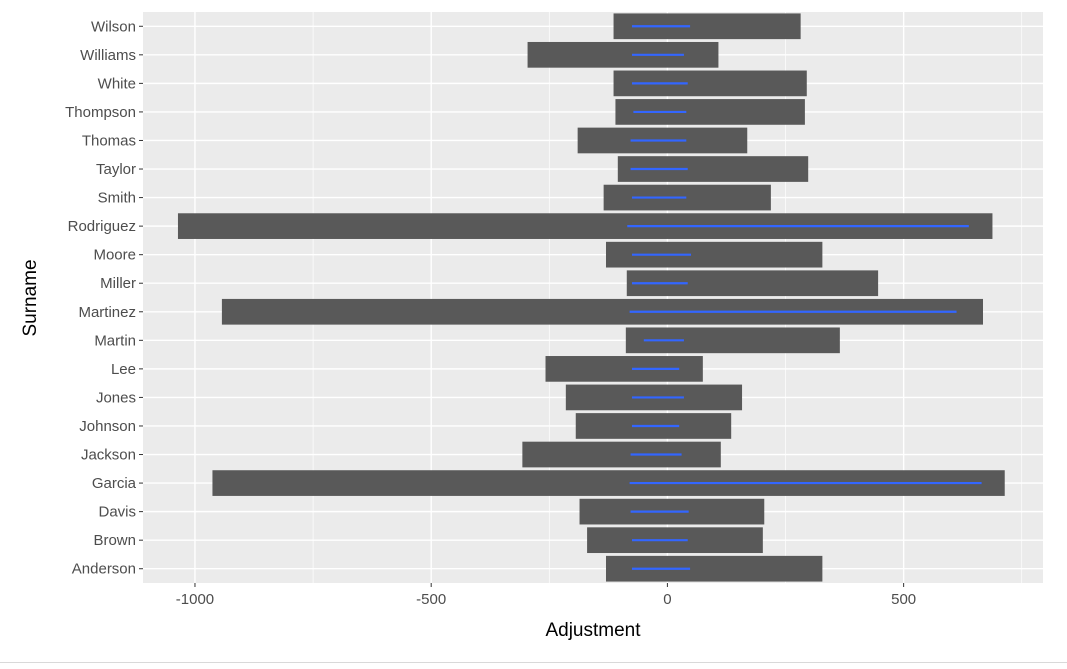 The height and width of the screenshot is (669, 1067). Describe the element at coordinates (621, 454) in the screenshot. I see `bar-jackson` at that location.